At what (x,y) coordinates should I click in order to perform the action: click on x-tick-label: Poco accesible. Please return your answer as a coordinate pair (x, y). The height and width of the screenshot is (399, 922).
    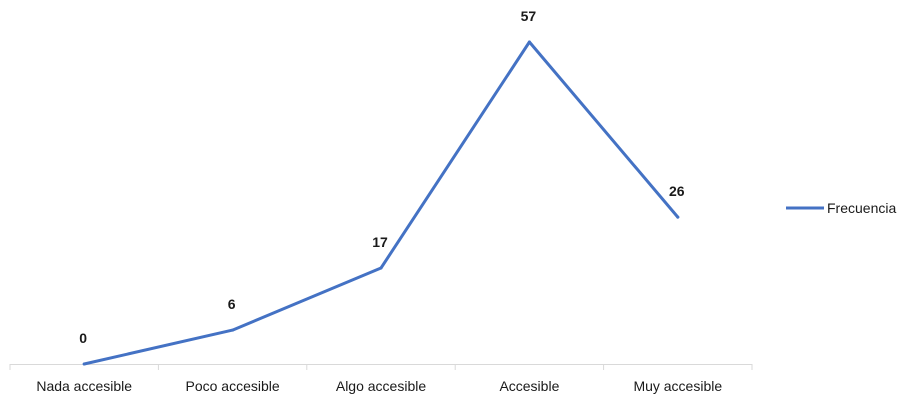
    Looking at the image, I should click on (233, 386).